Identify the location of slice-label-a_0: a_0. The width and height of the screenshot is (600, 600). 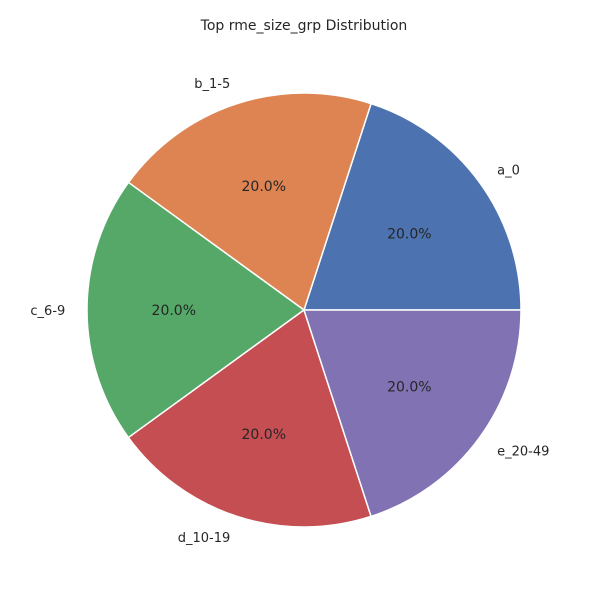
(508, 171).